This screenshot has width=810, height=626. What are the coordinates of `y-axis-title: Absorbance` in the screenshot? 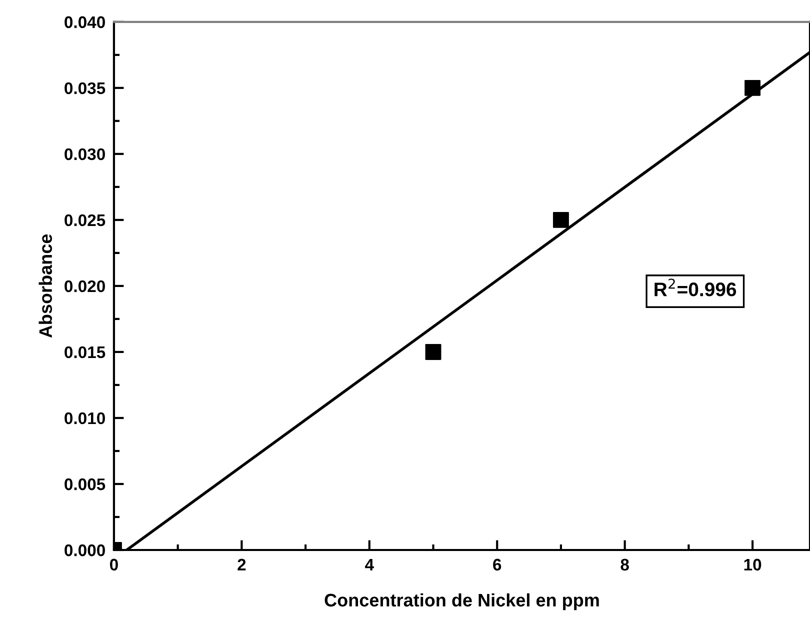 It's located at (45, 286).